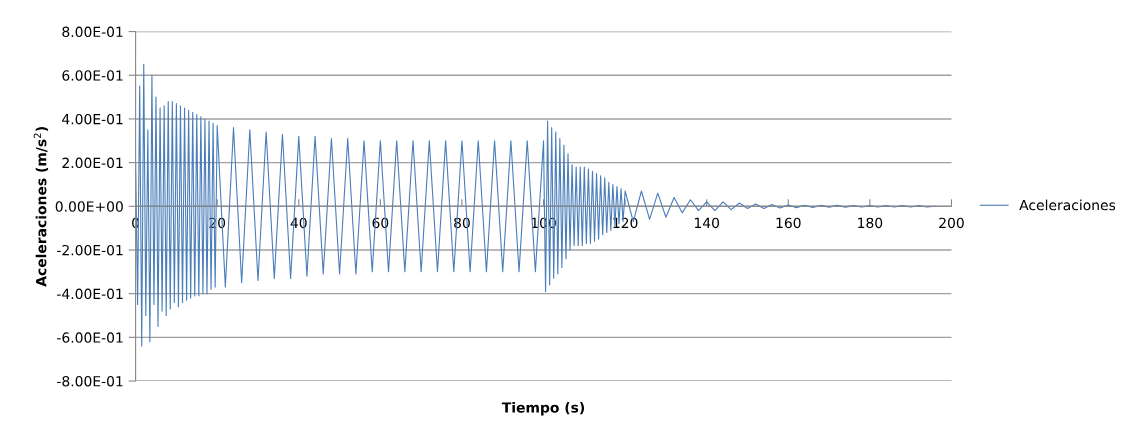  Describe the element at coordinates (951, 223) in the screenshot. I see `x-tick-label: 200` at that location.